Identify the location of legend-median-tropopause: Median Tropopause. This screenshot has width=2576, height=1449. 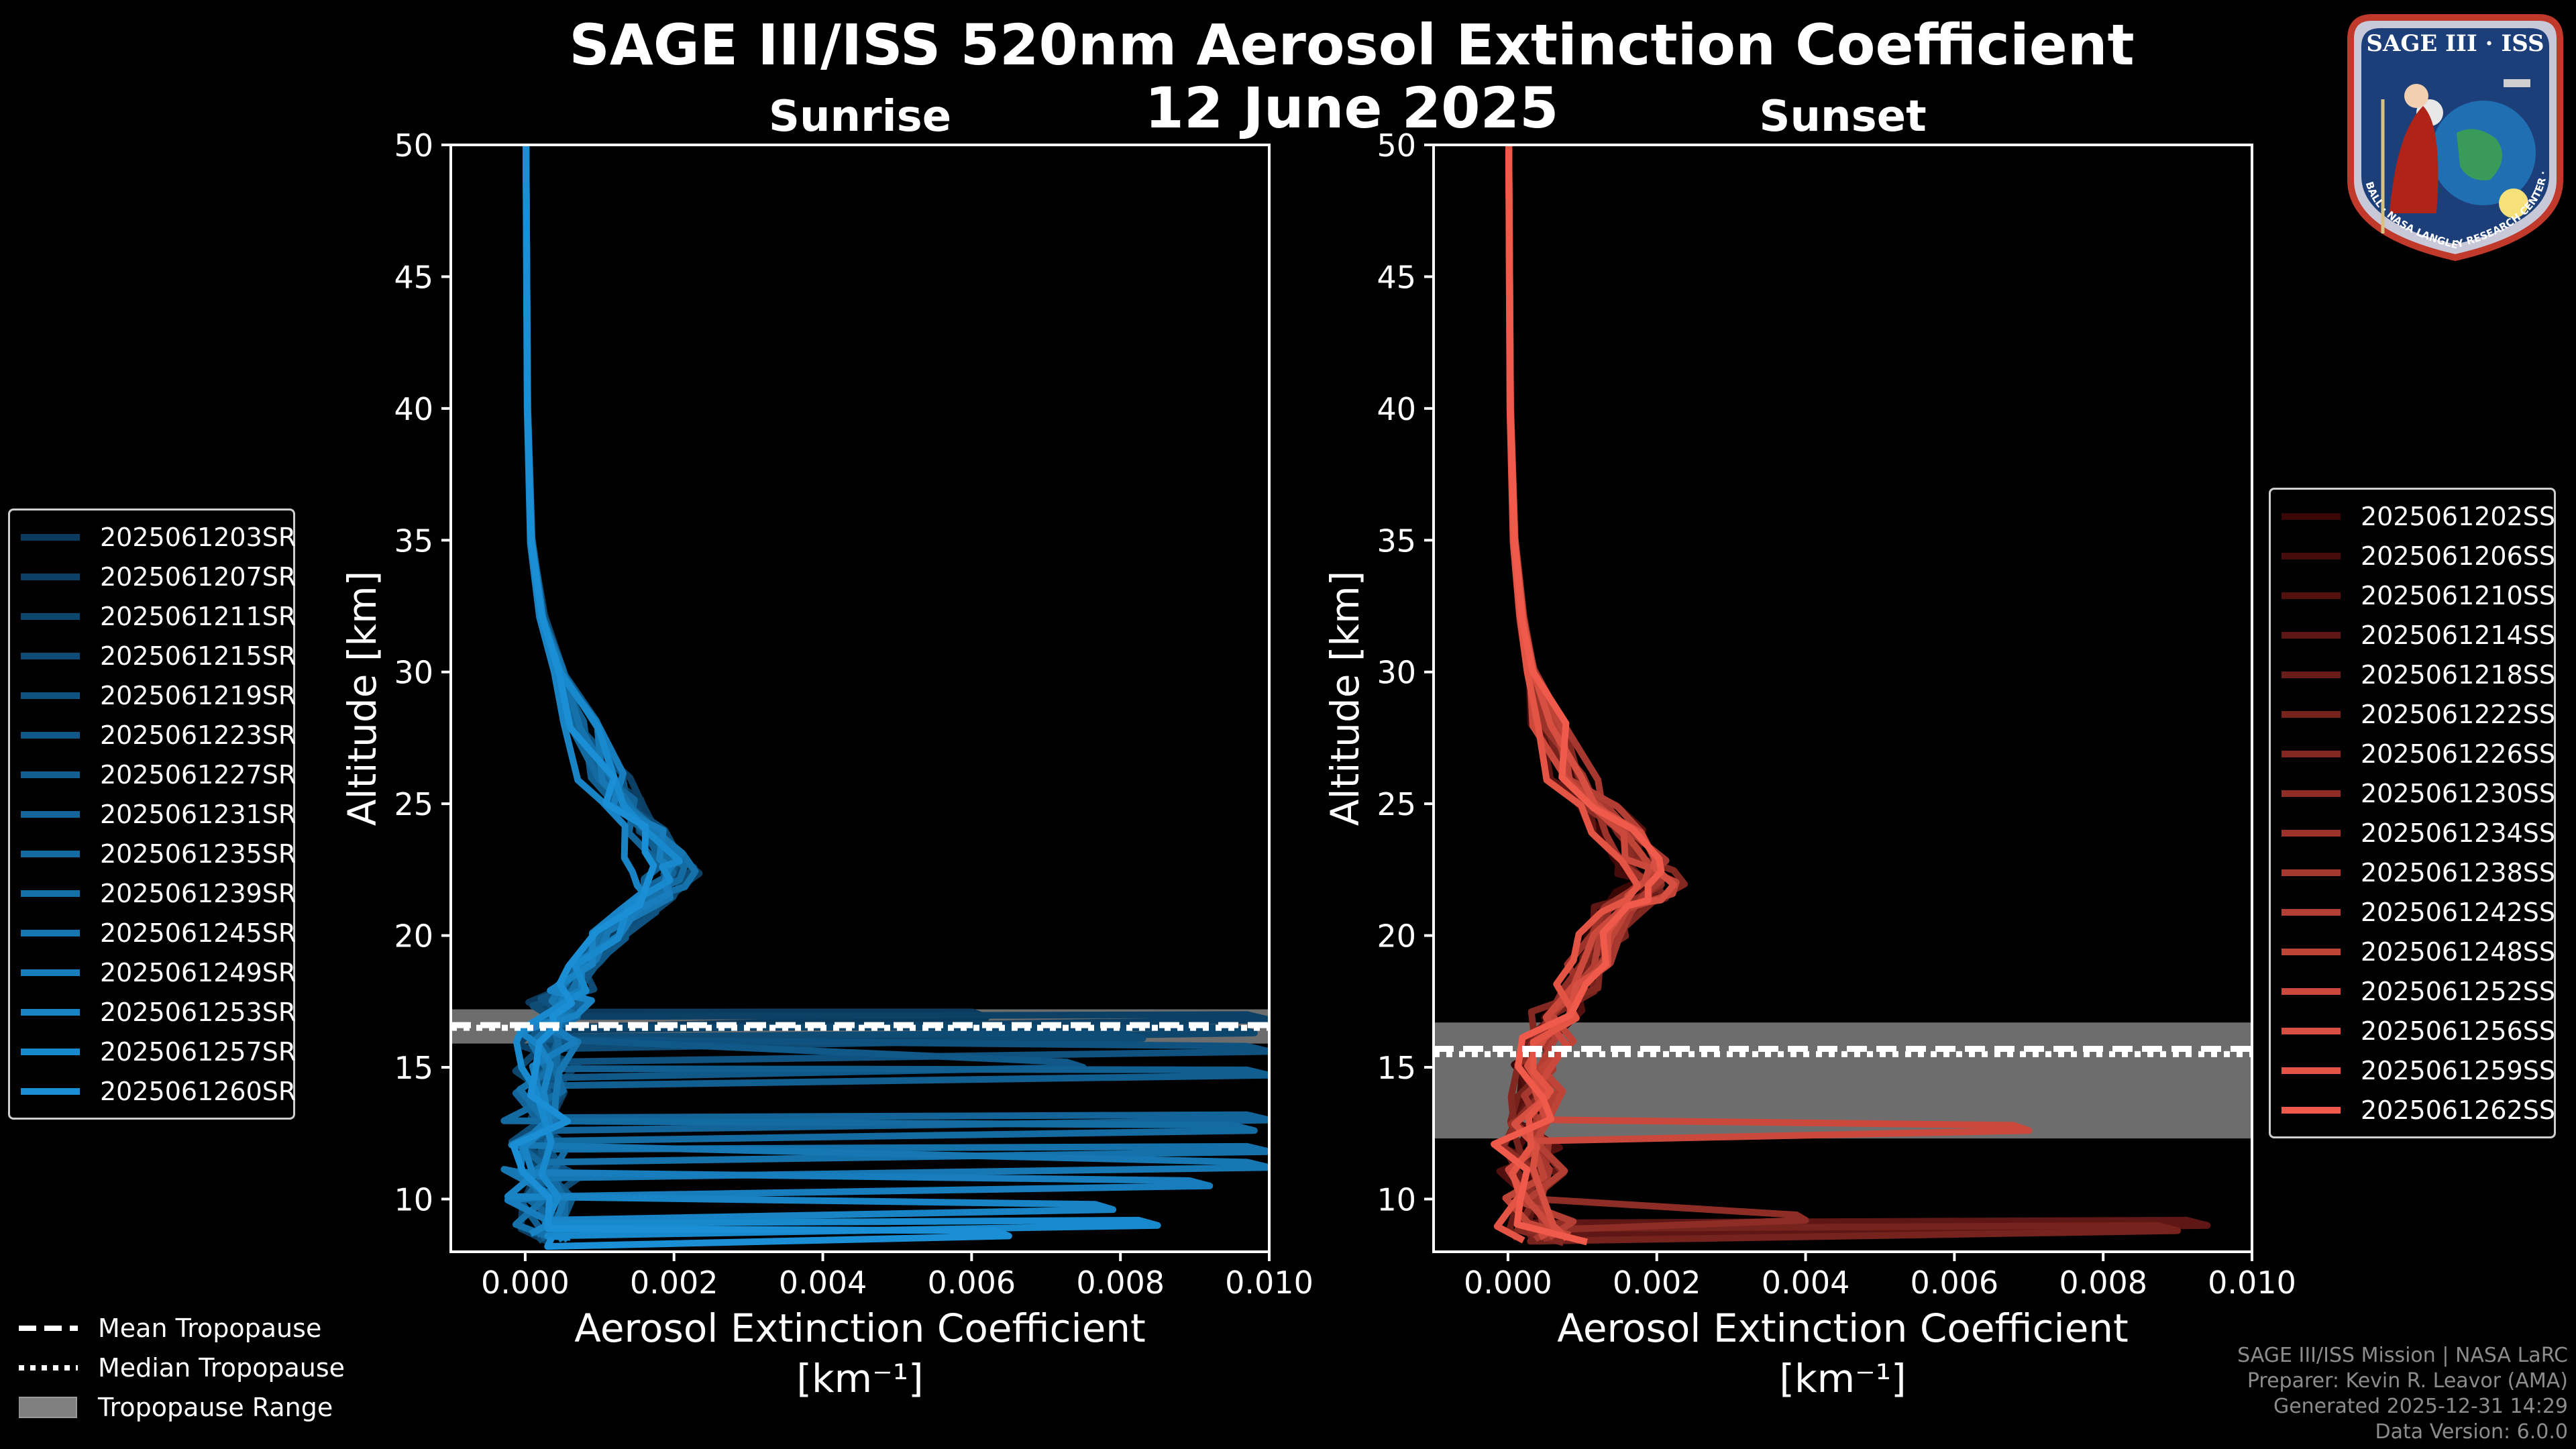
(182, 1367).